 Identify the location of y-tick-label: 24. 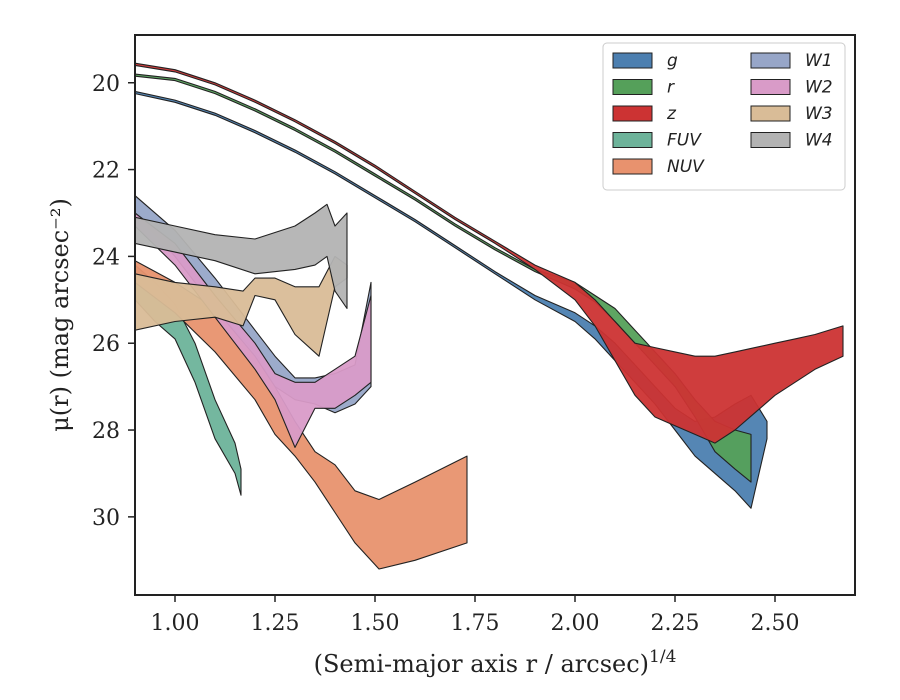
(106, 257).